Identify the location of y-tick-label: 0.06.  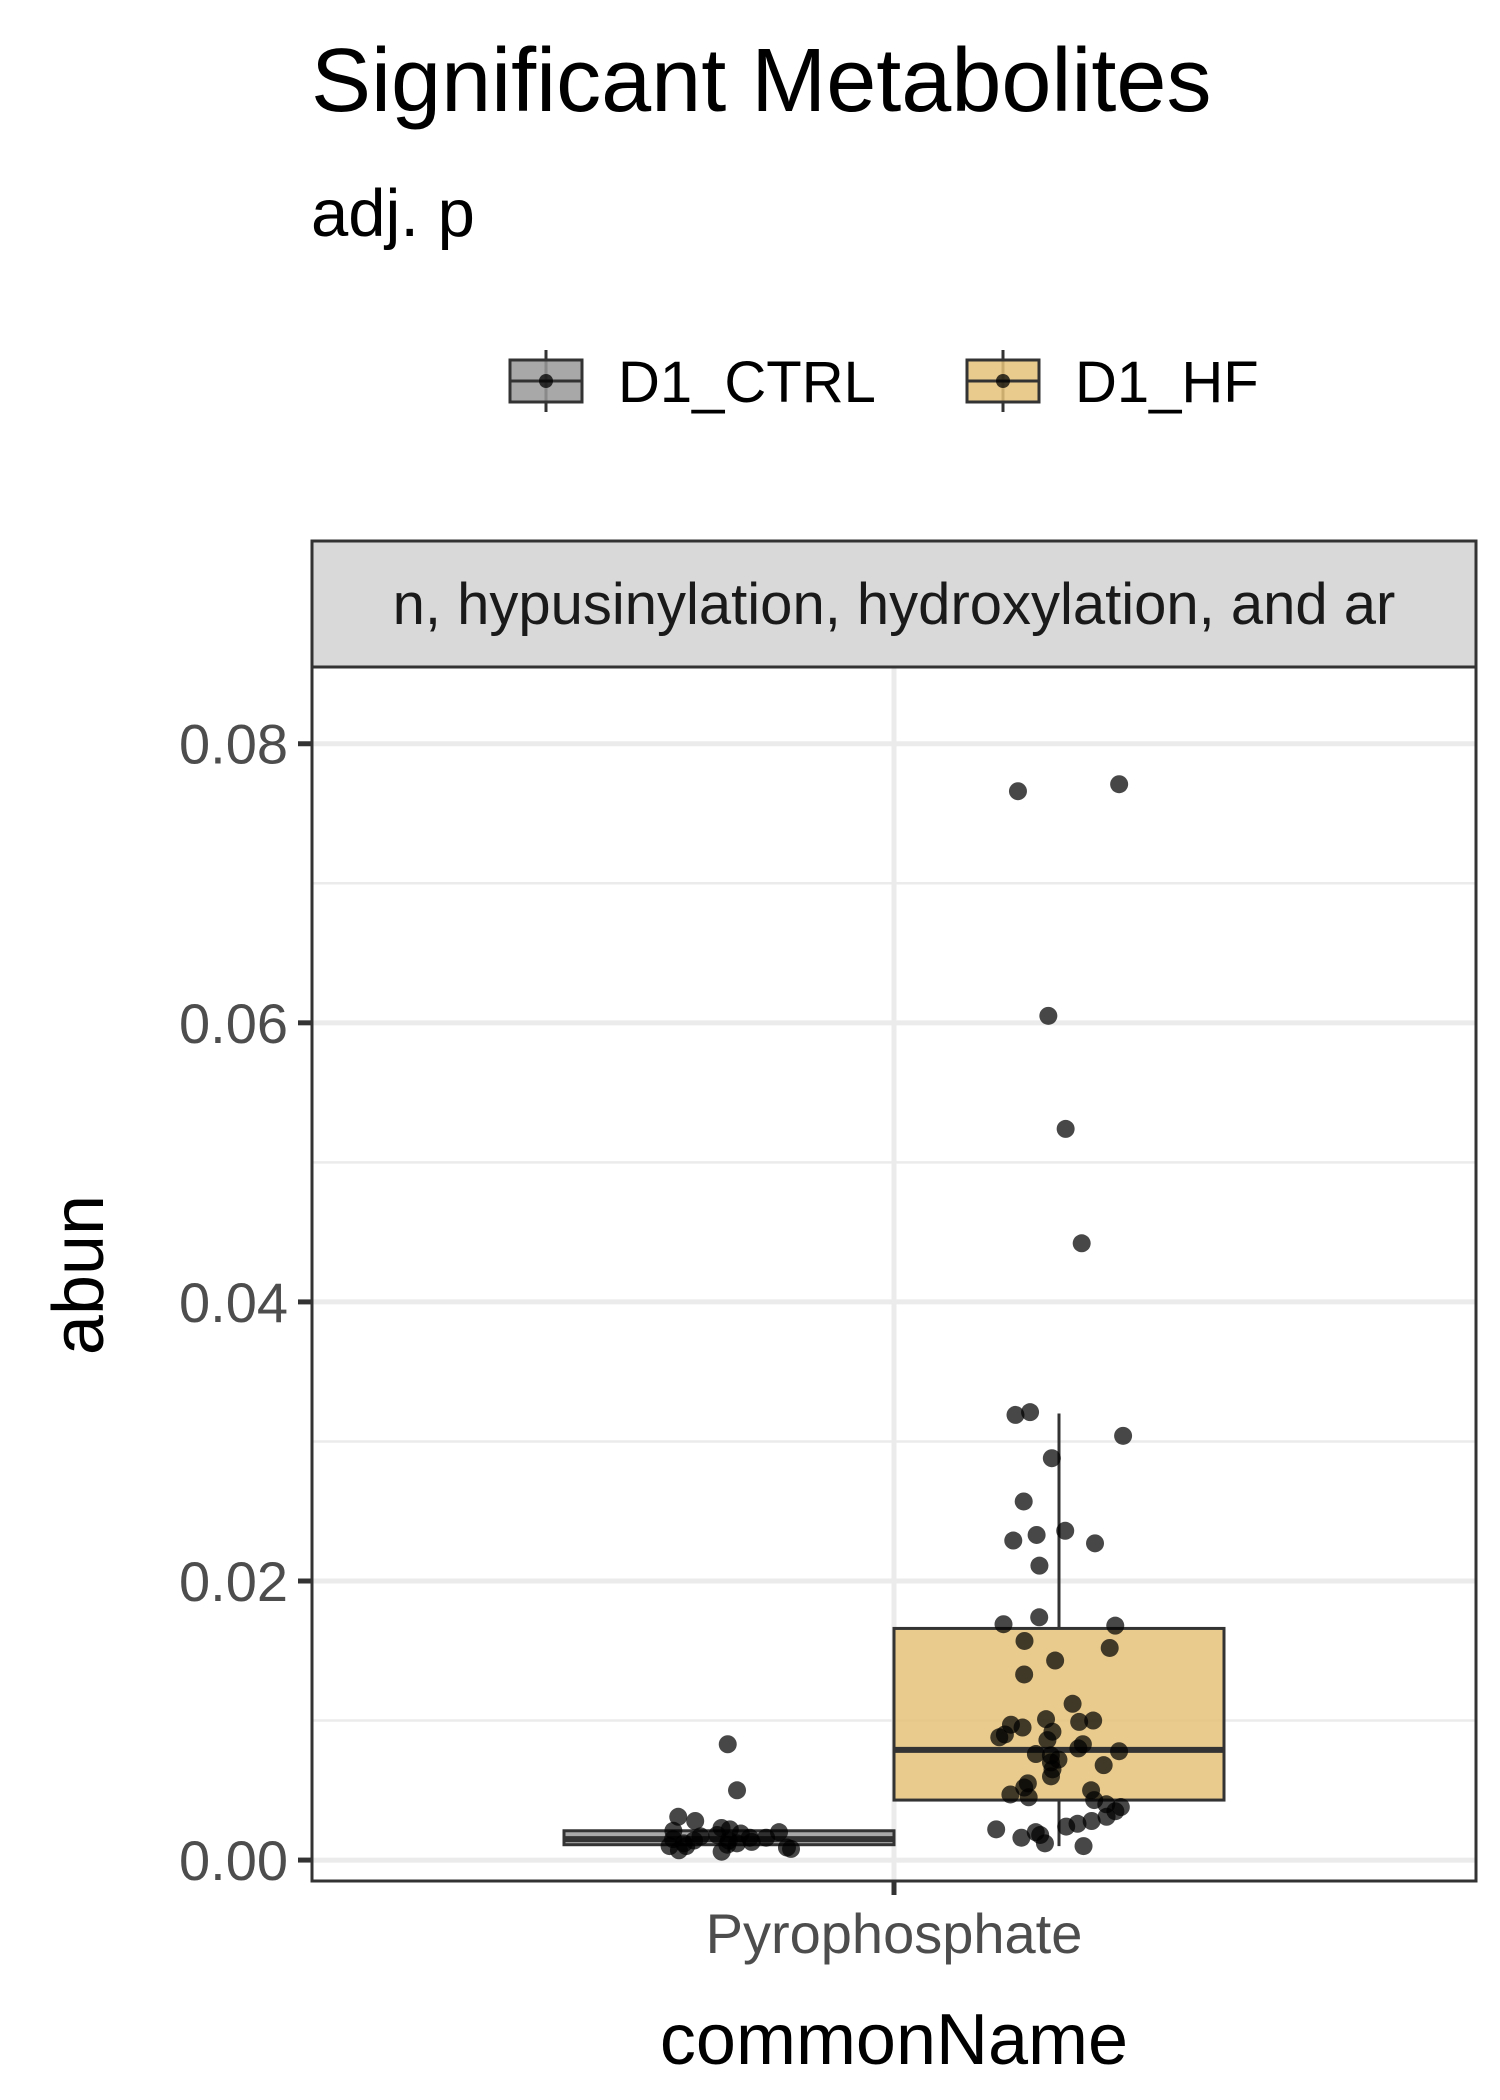
(233, 1023).